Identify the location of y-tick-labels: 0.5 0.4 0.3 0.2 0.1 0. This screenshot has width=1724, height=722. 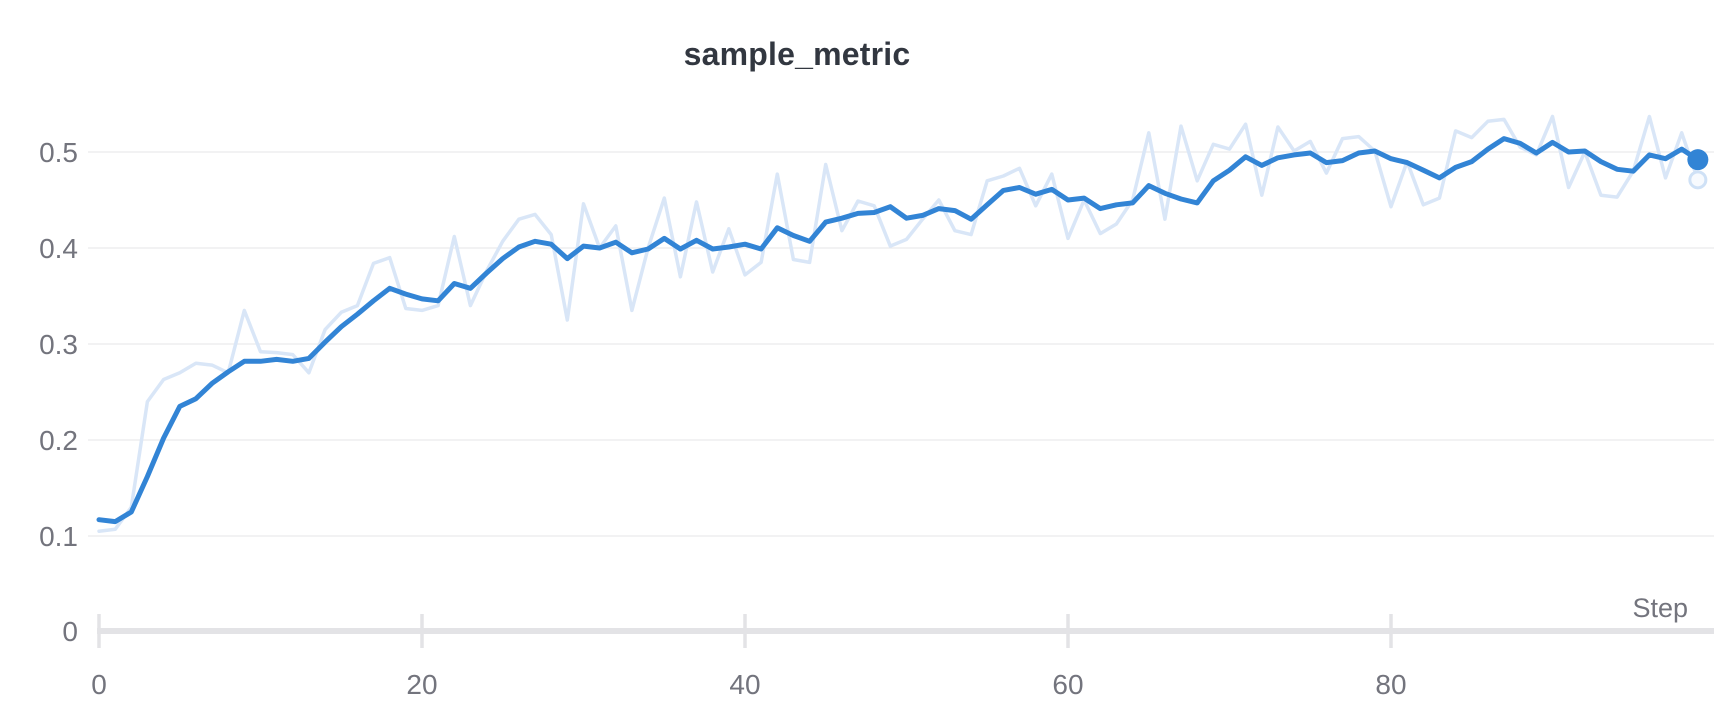
(58, 392).